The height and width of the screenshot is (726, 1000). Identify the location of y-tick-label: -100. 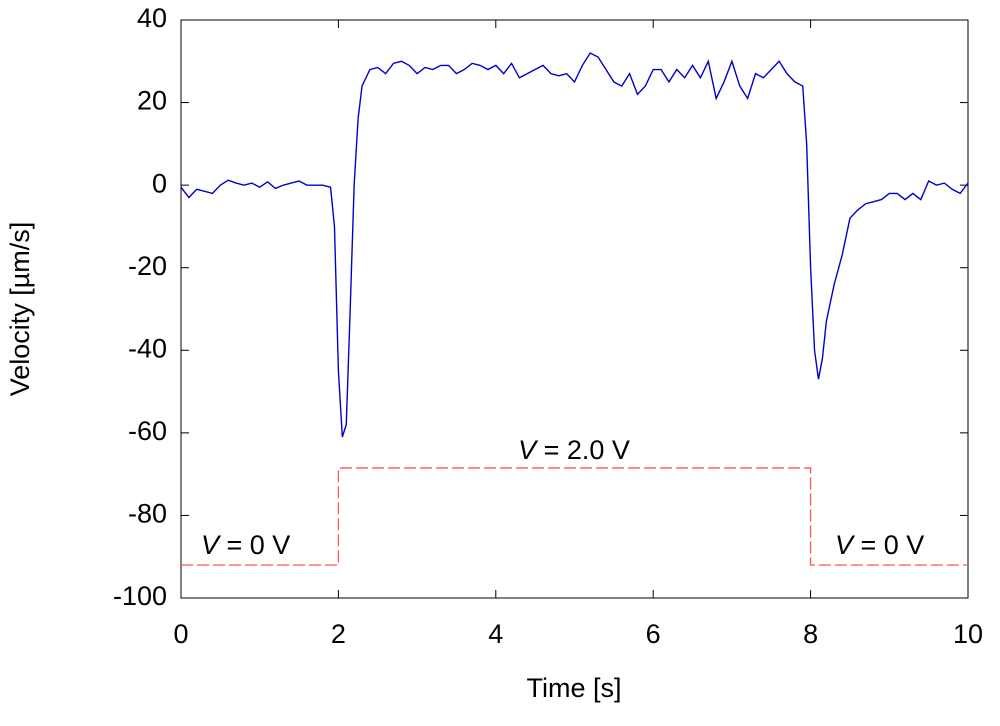
(140, 596).